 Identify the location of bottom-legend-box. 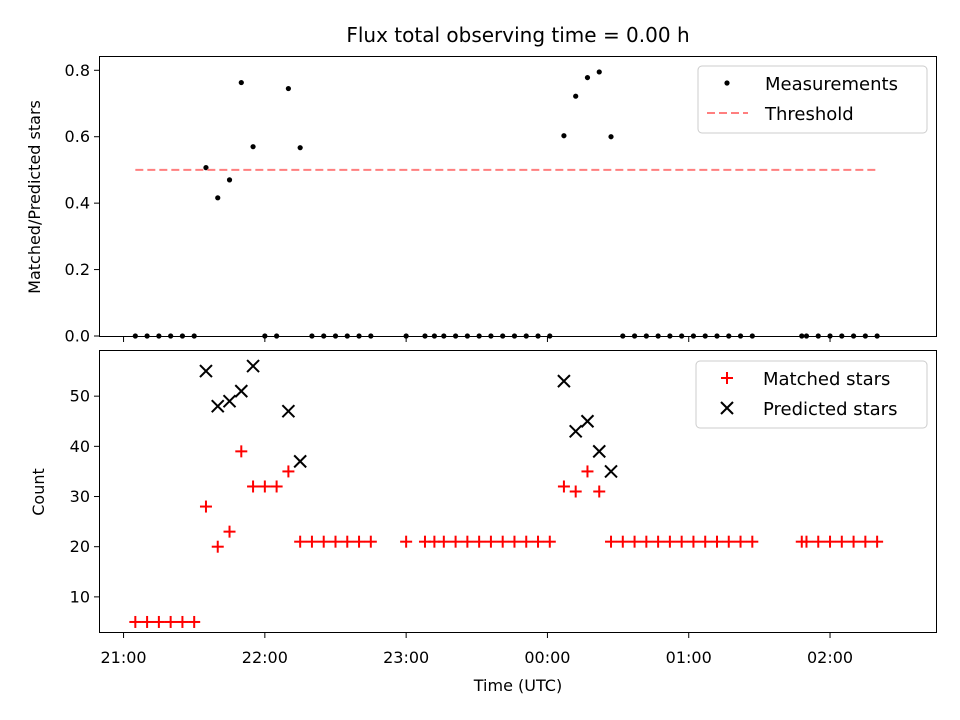
(811, 394).